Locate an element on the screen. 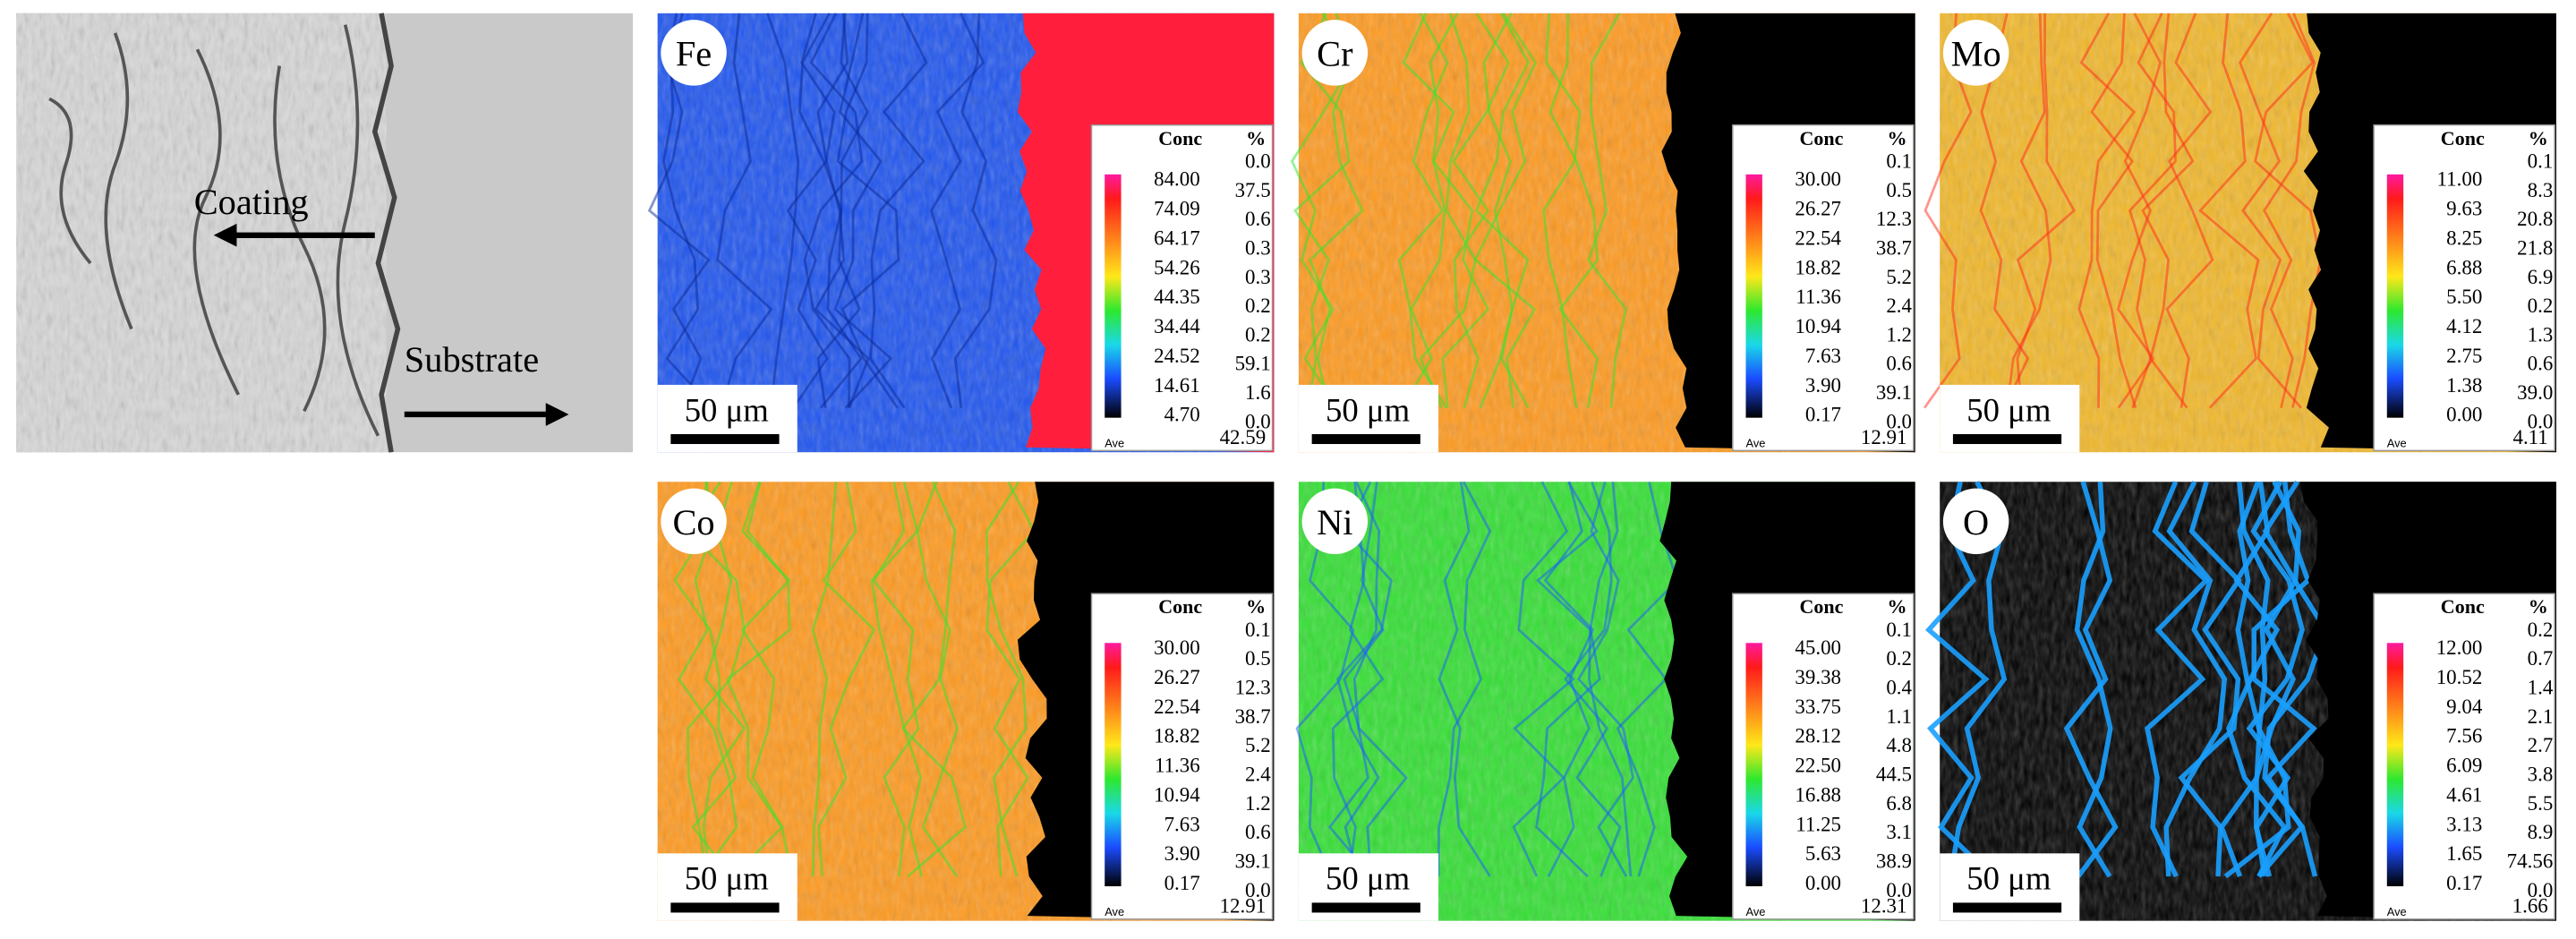 Image resolution: width=2576 pixels, height=939 pixels. coating-arrowhead is located at coordinates (225, 235).